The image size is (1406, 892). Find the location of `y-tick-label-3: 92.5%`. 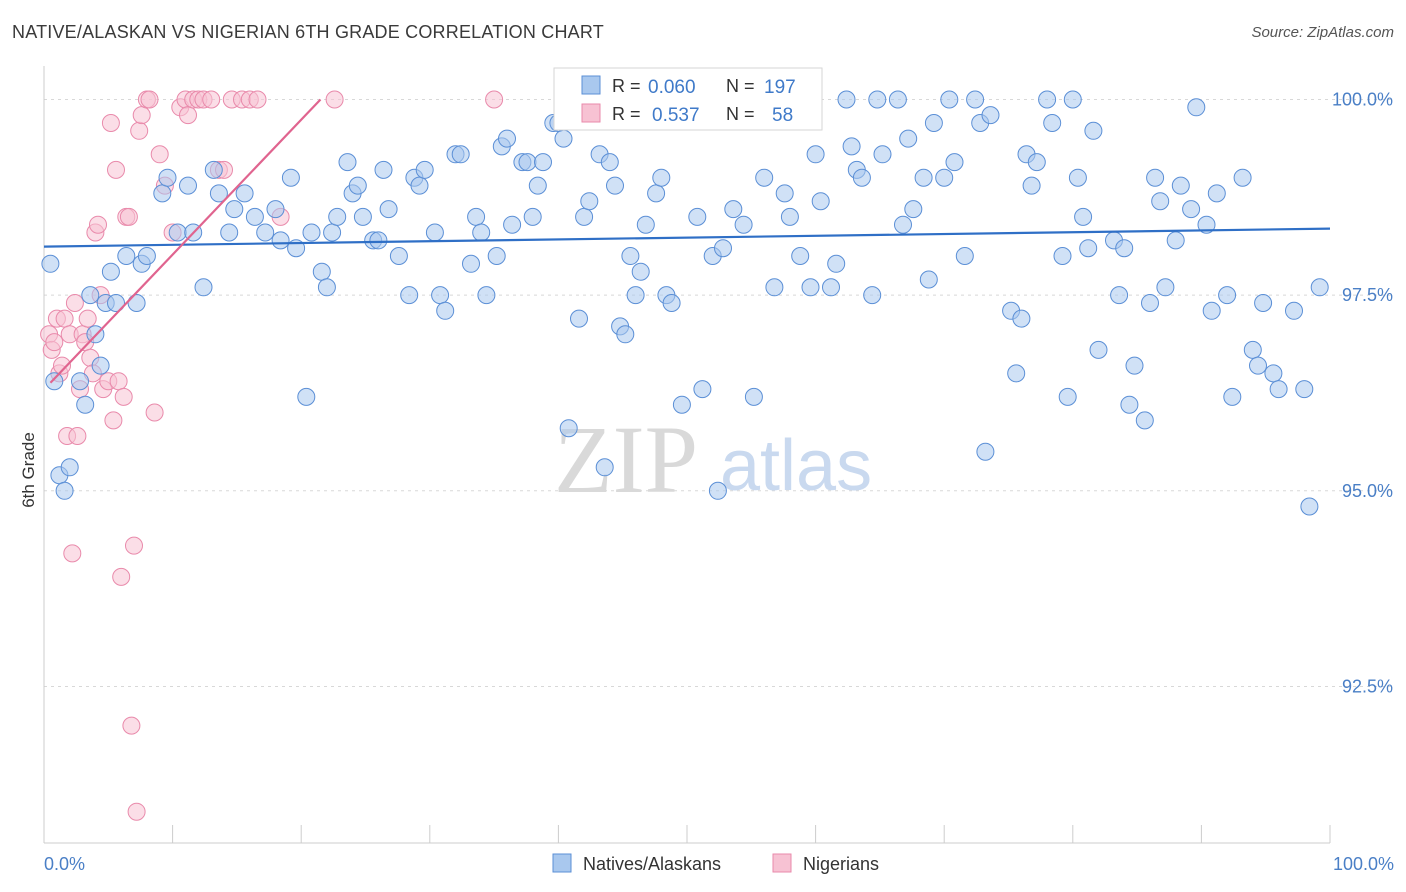

y-tick-label-3: 92.5% is located at coordinates (1367, 686).